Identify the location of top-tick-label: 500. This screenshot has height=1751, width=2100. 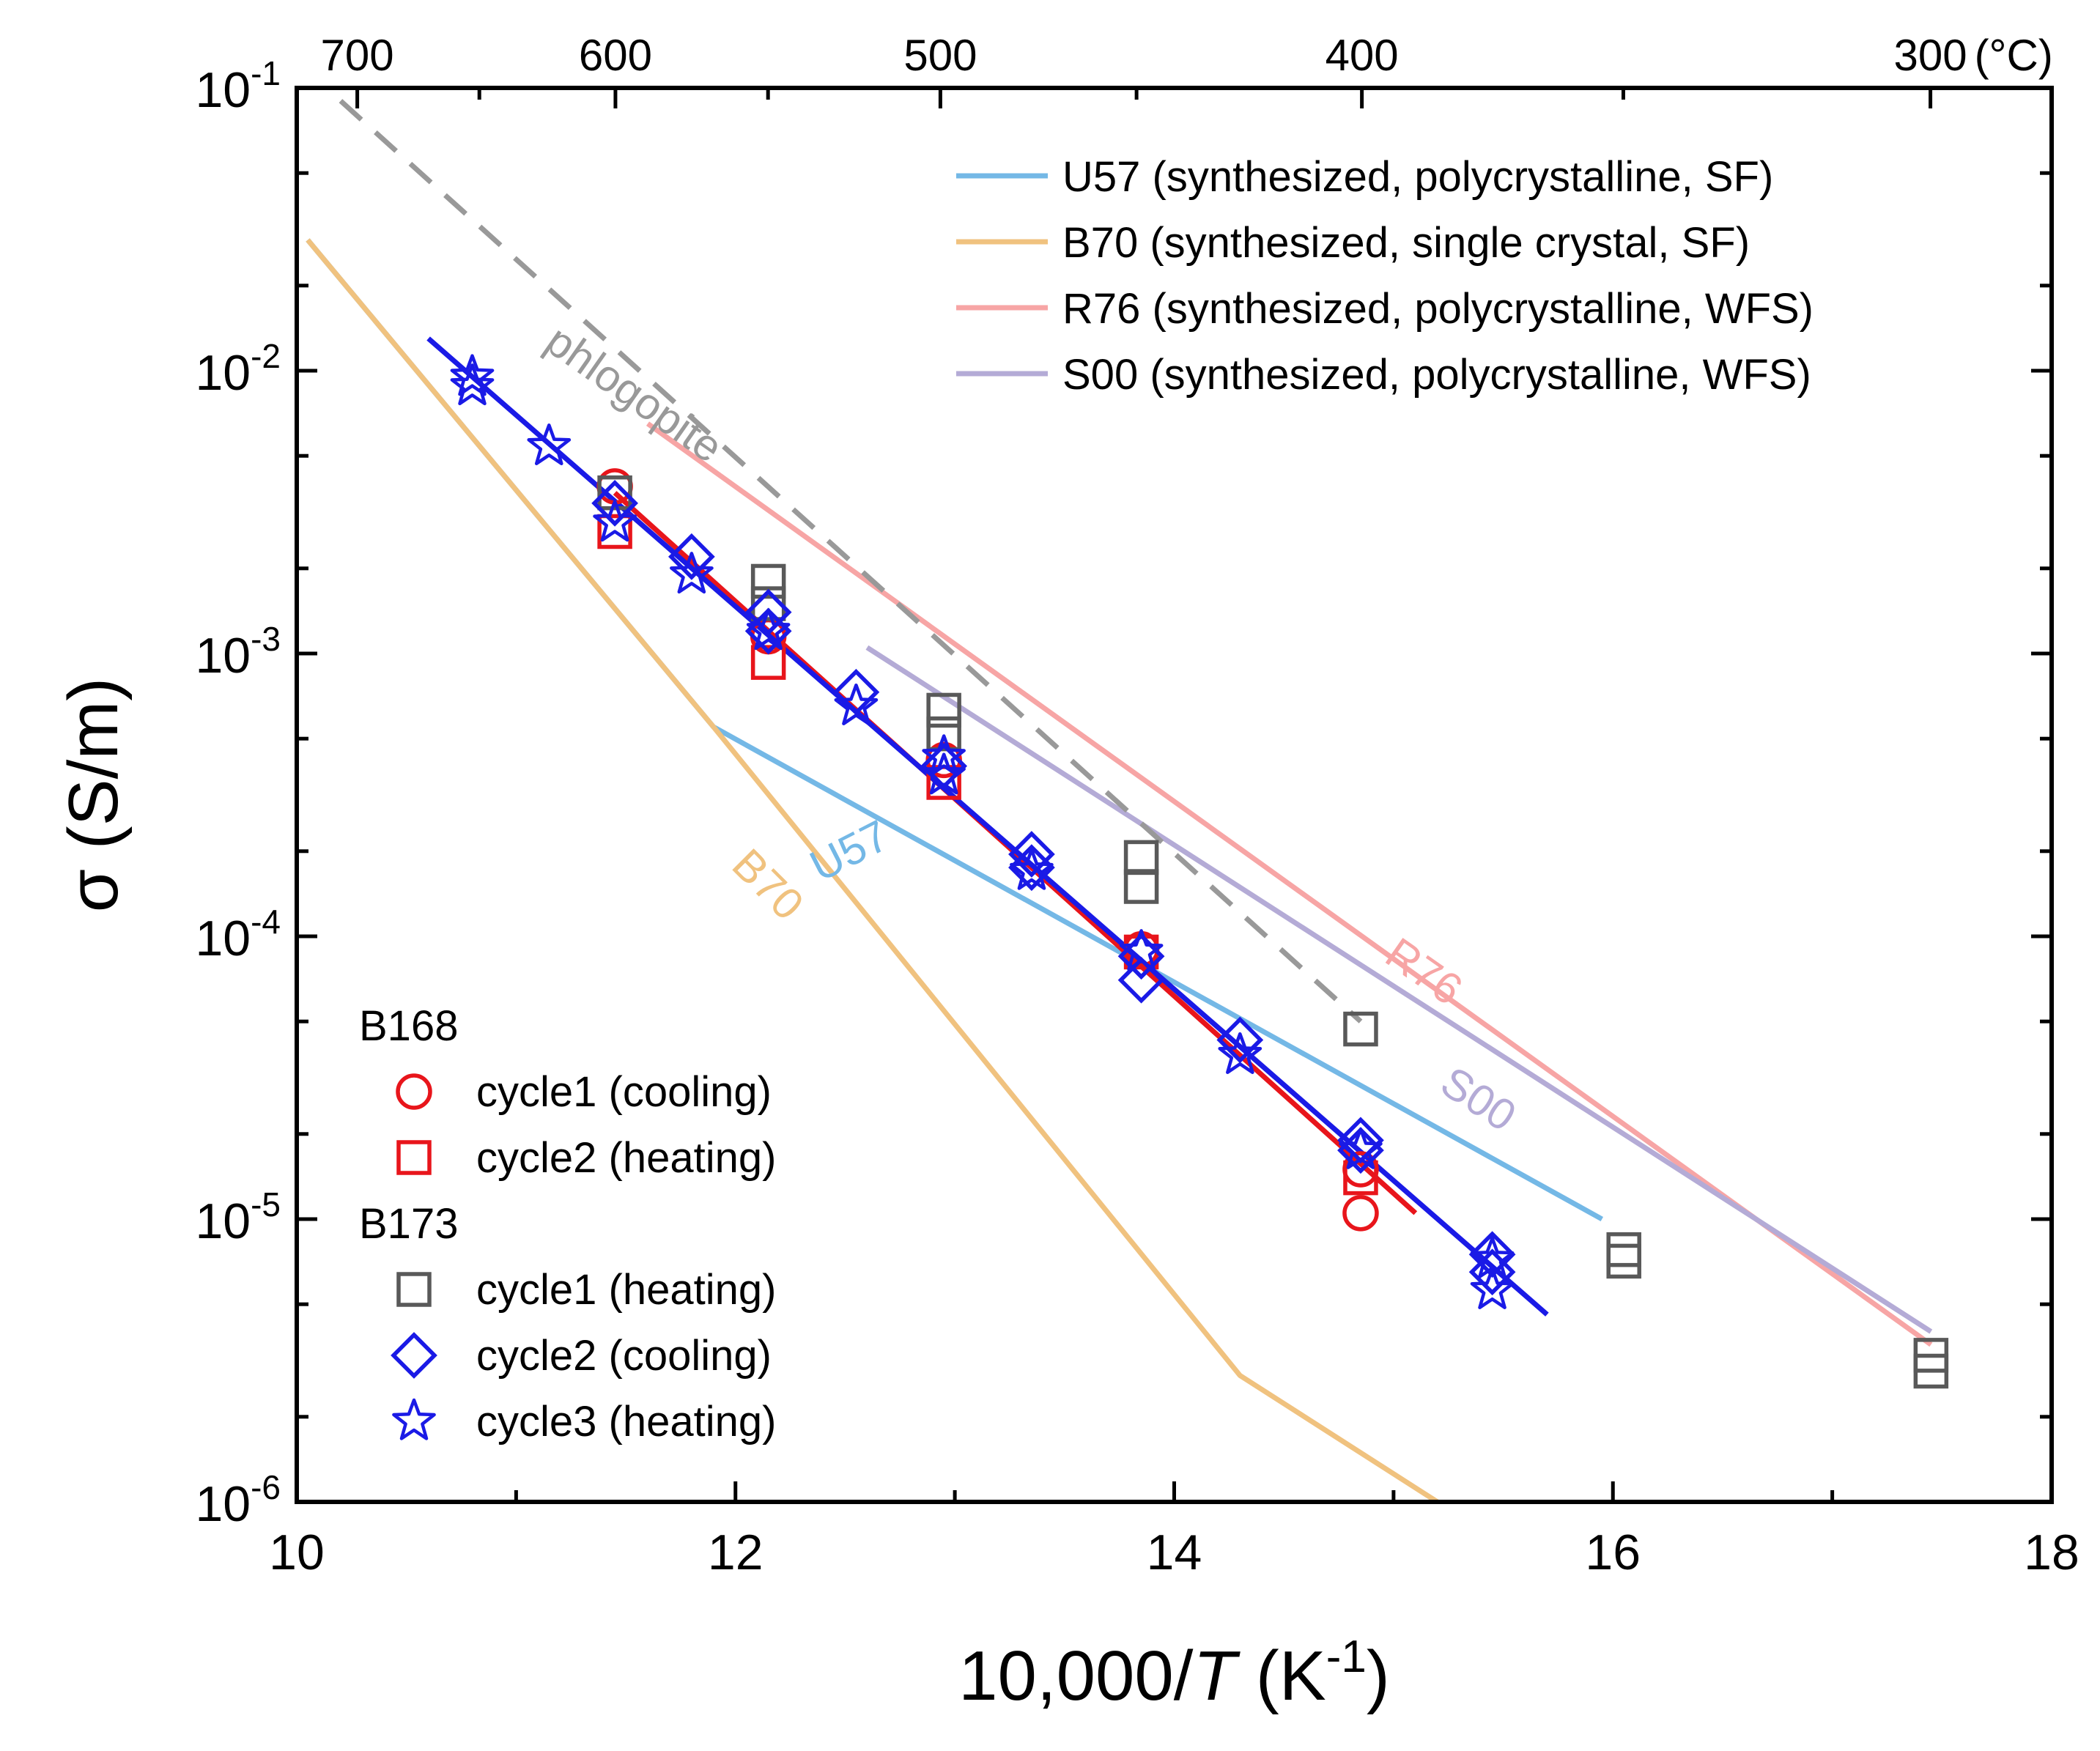
(940, 56).